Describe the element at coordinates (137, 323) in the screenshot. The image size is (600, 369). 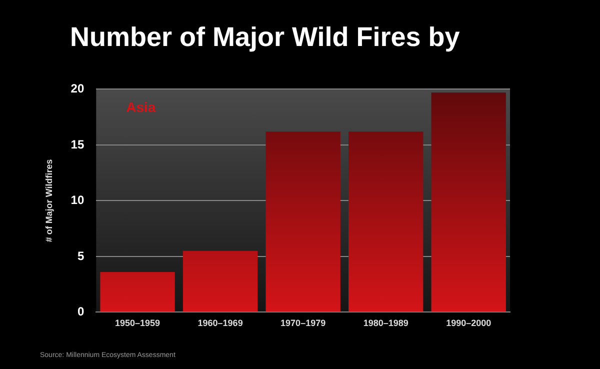
I see `x-tick-label: 1950–1959` at that location.